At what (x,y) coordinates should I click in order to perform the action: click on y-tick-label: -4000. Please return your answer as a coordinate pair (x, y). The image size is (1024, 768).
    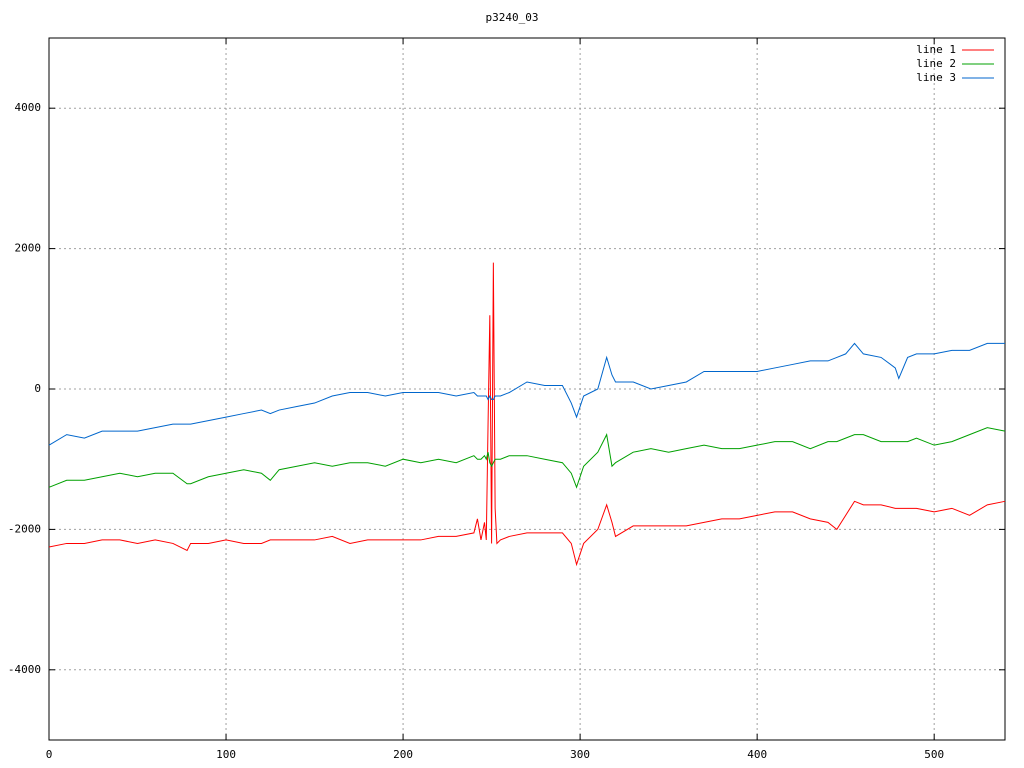
    Looking at the image, I should click on (24, 669).